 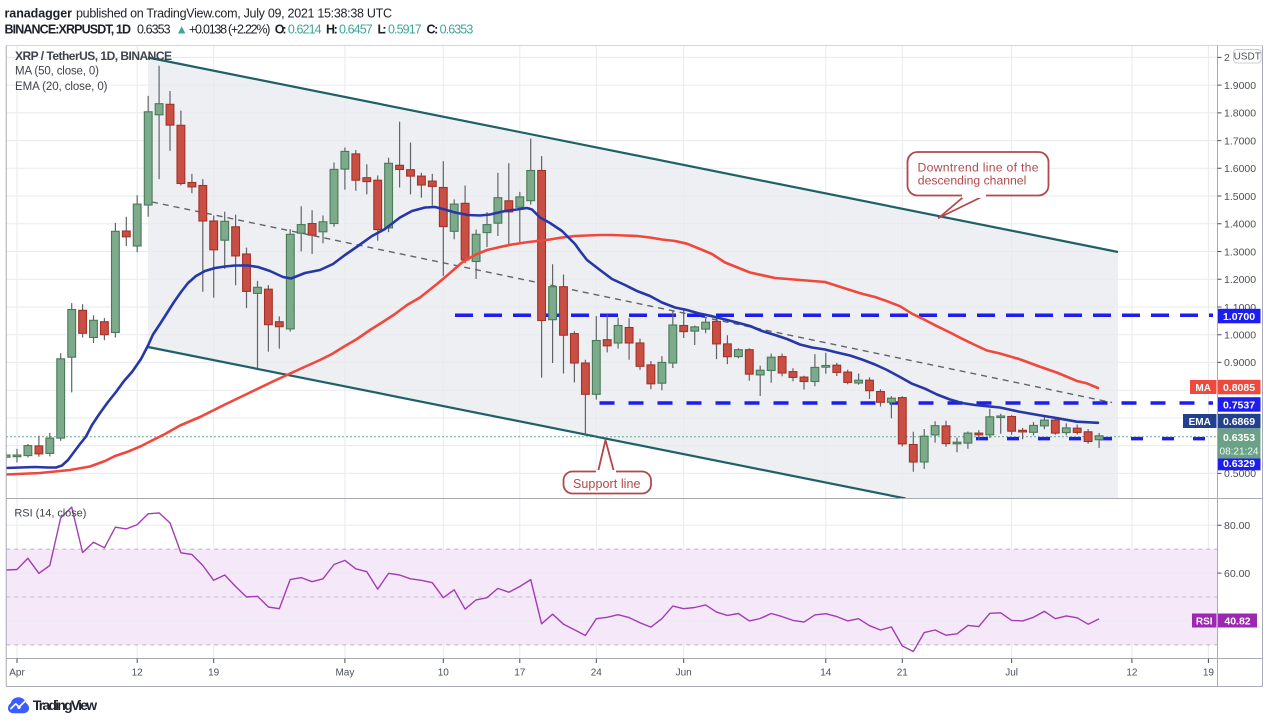 What do you see at coordinates (1239, 452) in the screenshot?
I see `svg-text: 08:21:24` at bounding box center [1239, 452].